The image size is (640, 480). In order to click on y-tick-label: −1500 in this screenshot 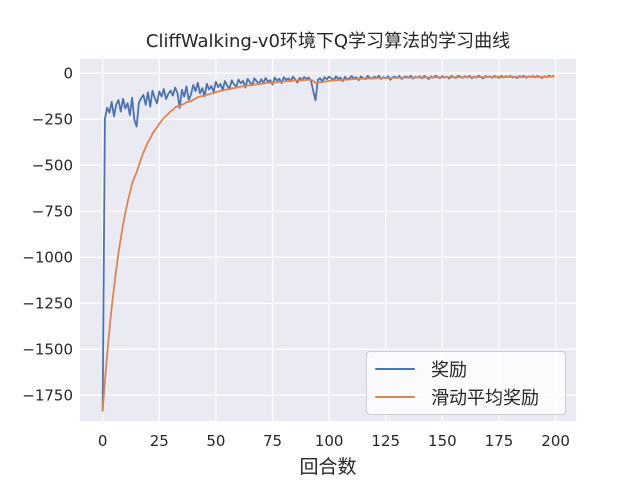, I will do `click(47, 350)`.